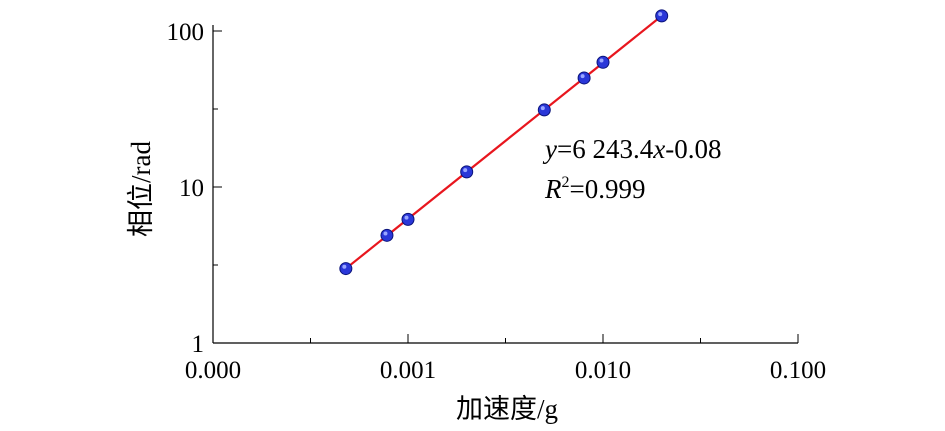 The width and height of the screenshot is (945, 431). What do you see at coordinates (693, 149) in the screenshot?
I see `equation-intercept: -0.08` at bounding box center [693, 149].